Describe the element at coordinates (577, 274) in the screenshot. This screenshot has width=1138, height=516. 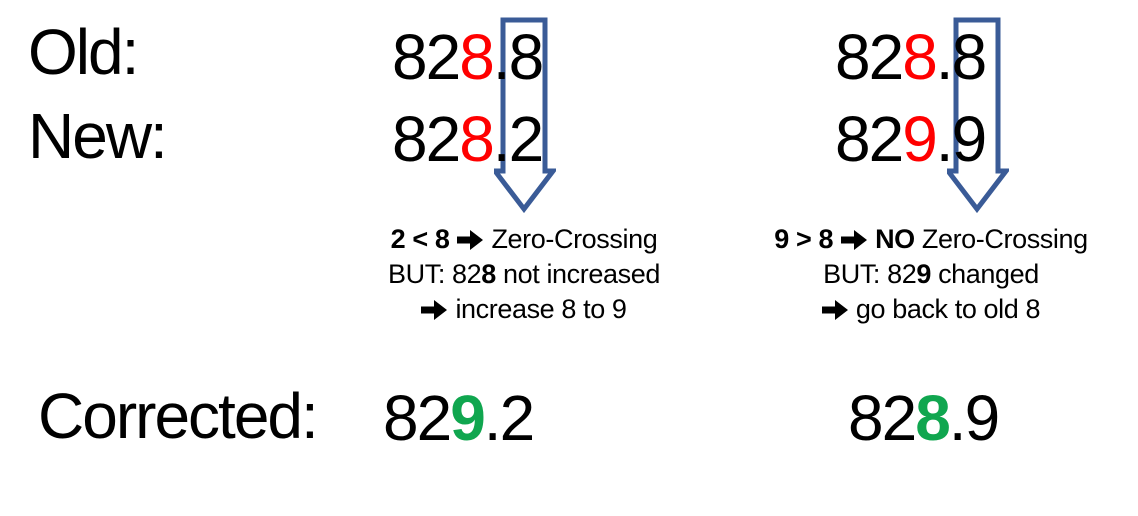
I see `note-text: not increased` at that location.